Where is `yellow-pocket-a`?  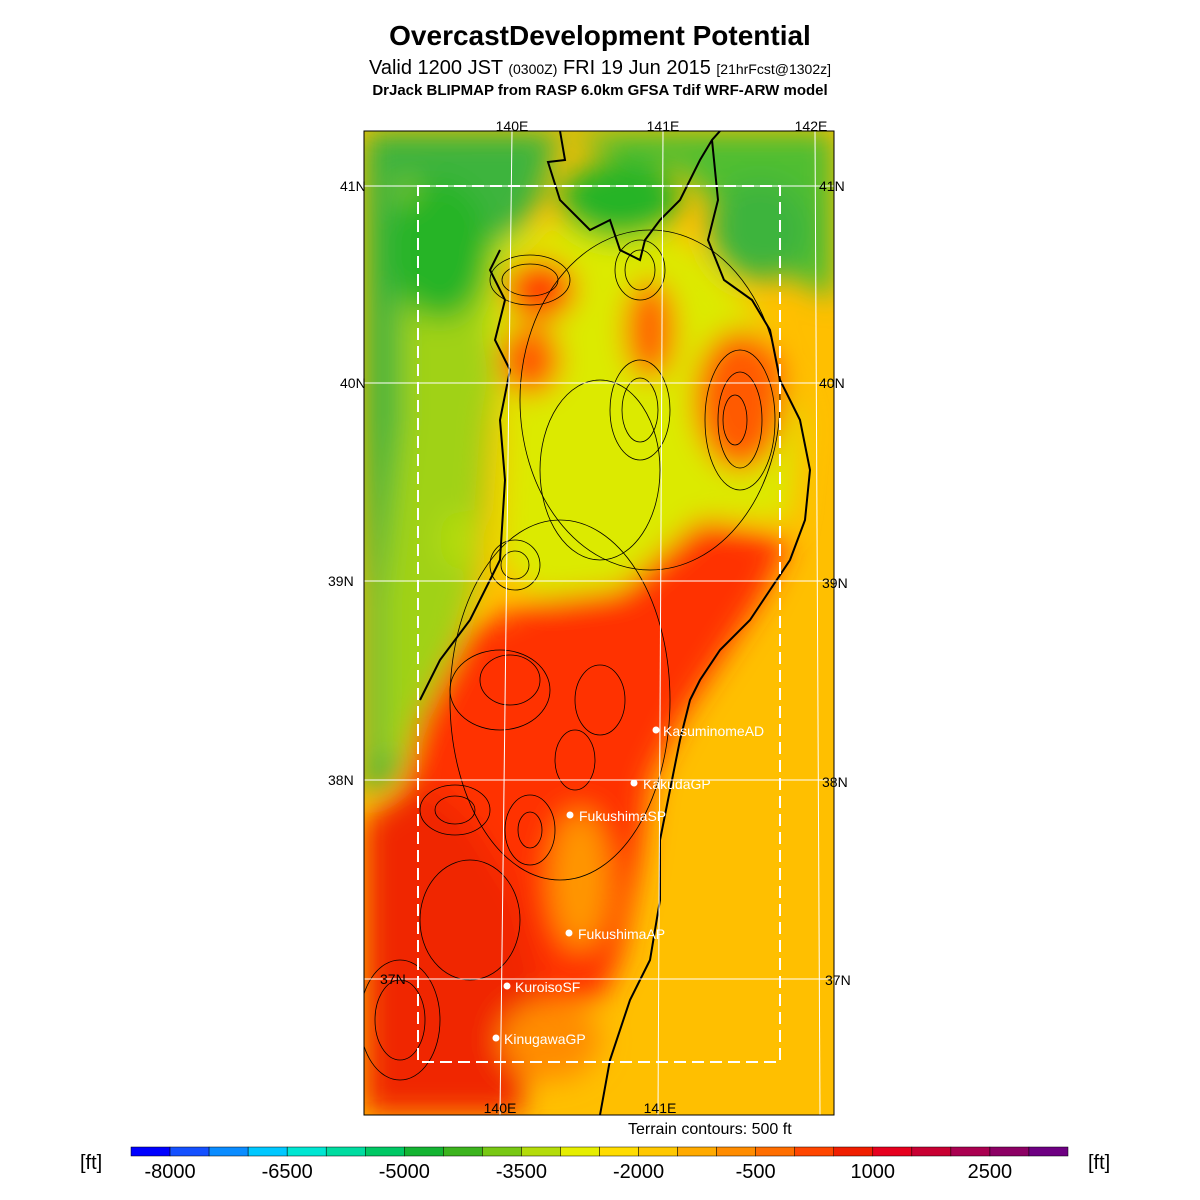 yellow-pocket-a is located at coordinates (460, 540).